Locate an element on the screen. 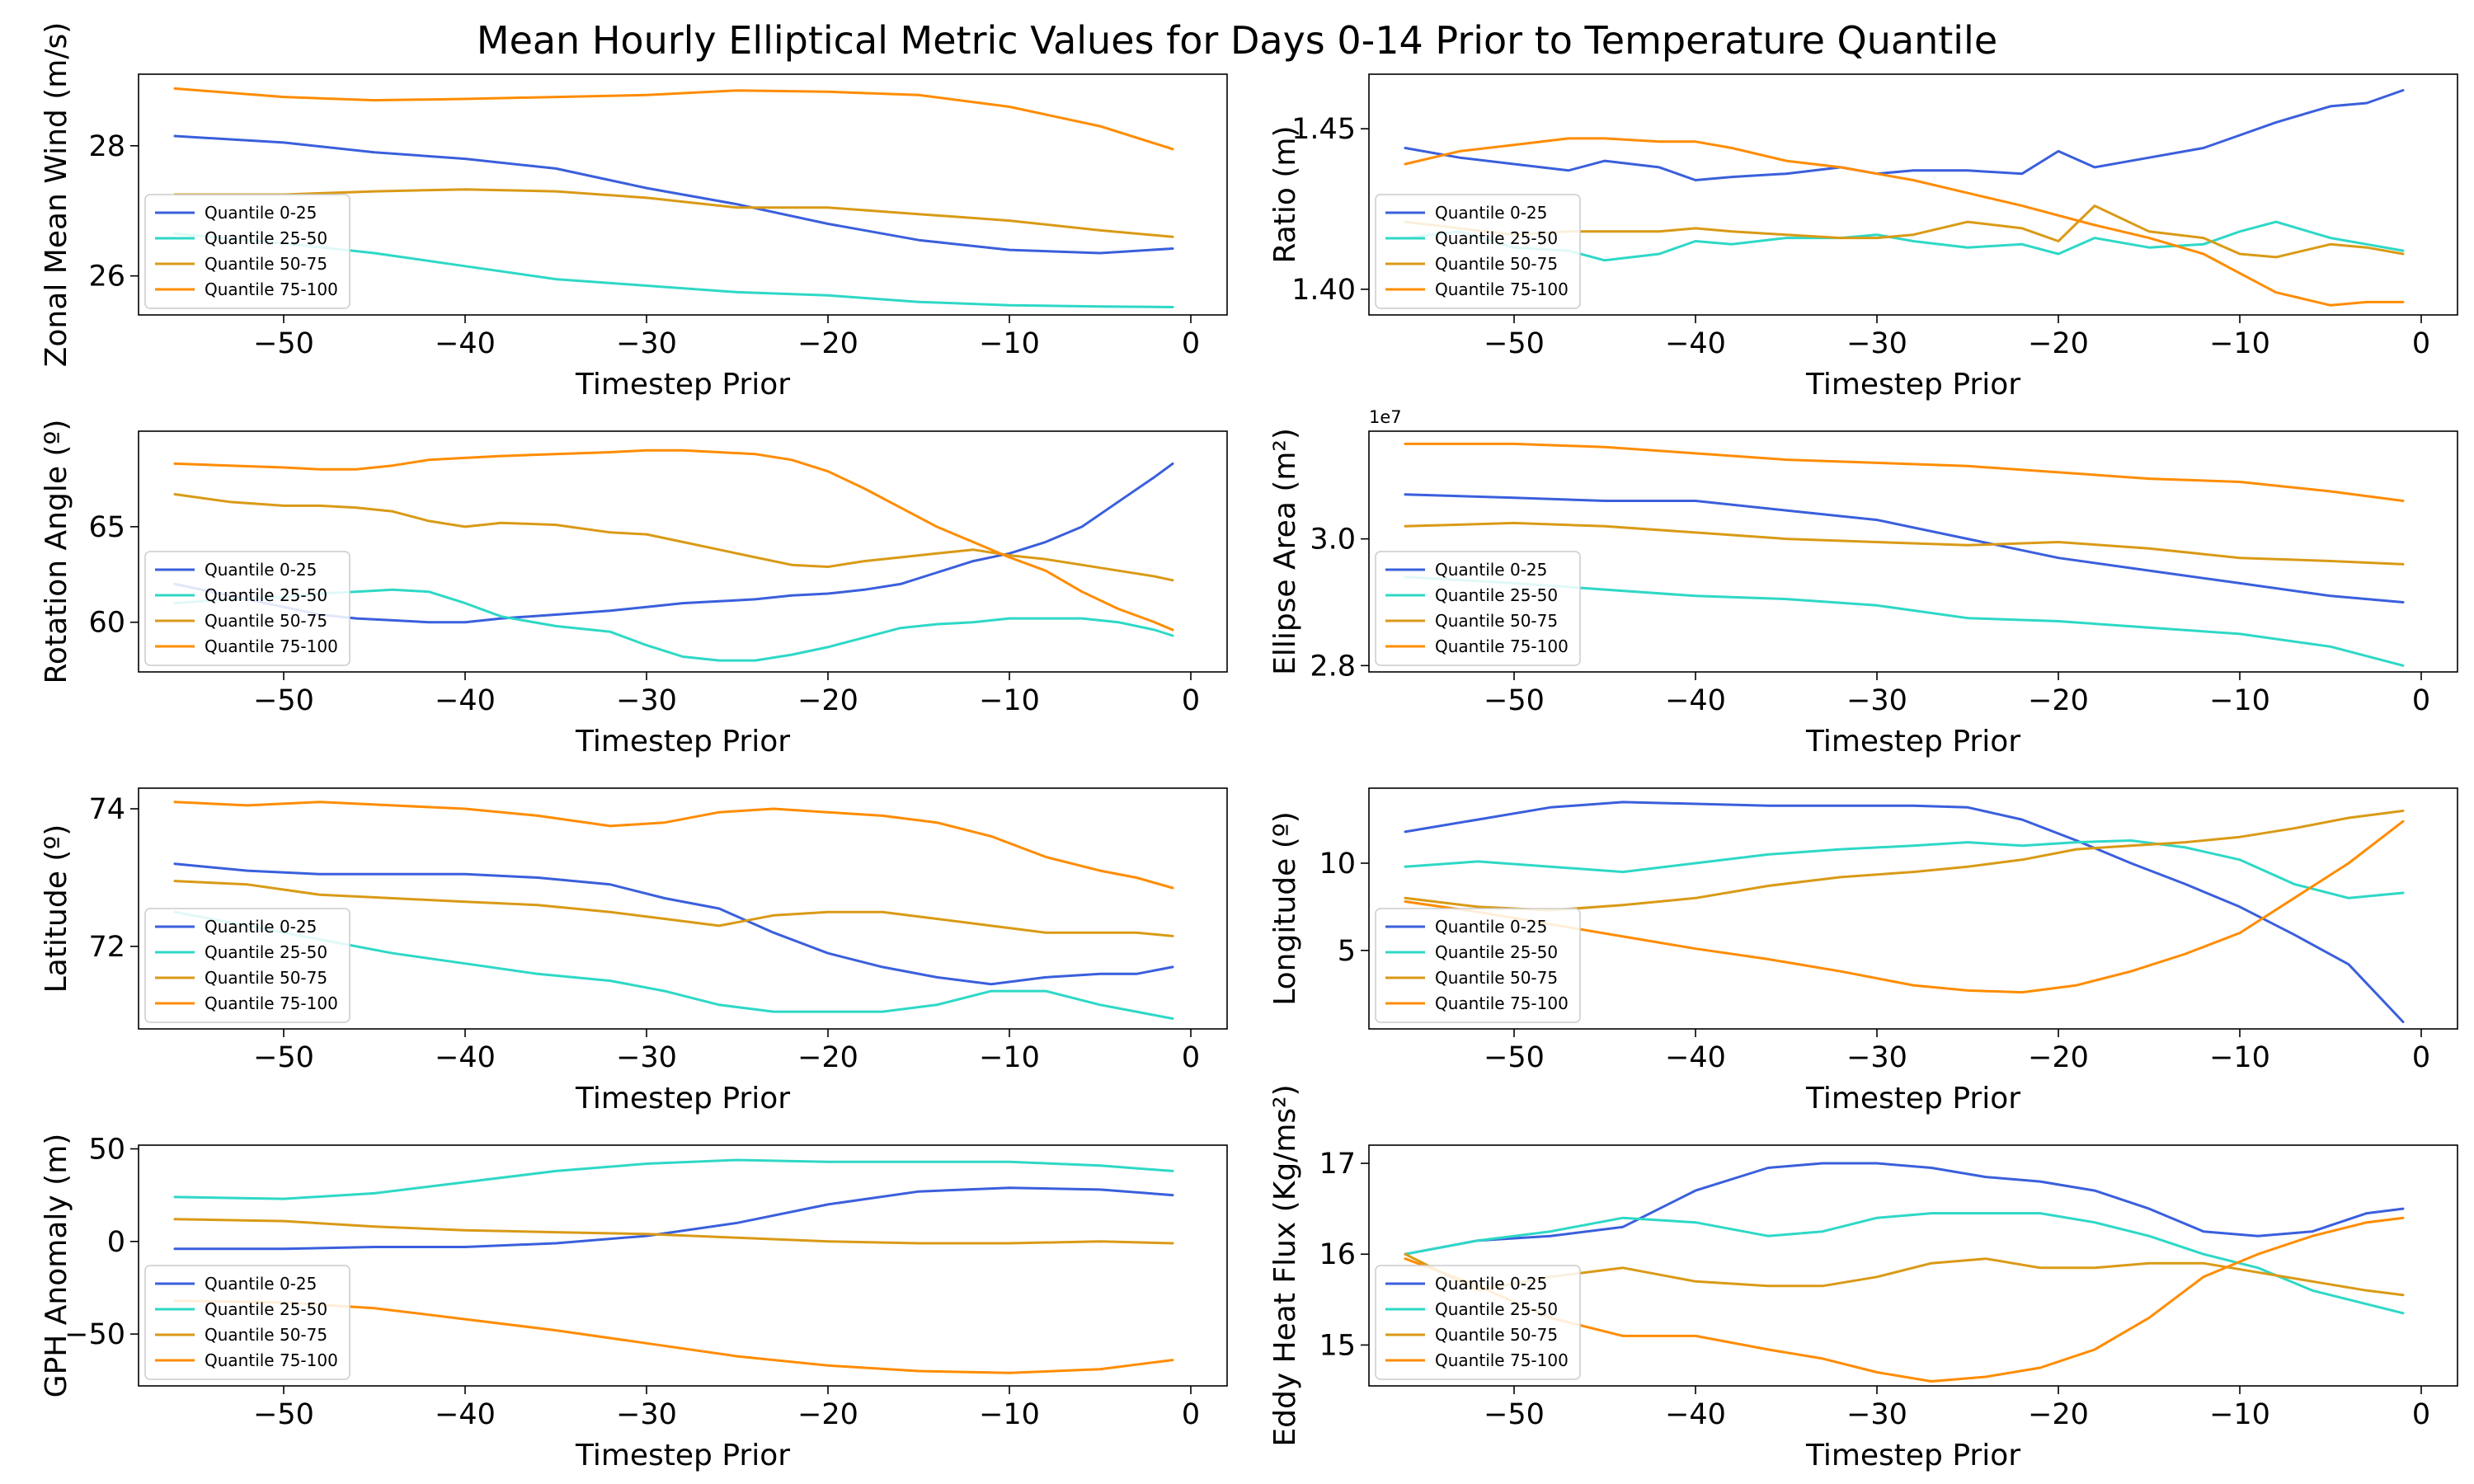  y-tick-label: 72 is located at coordinates (106, 947).